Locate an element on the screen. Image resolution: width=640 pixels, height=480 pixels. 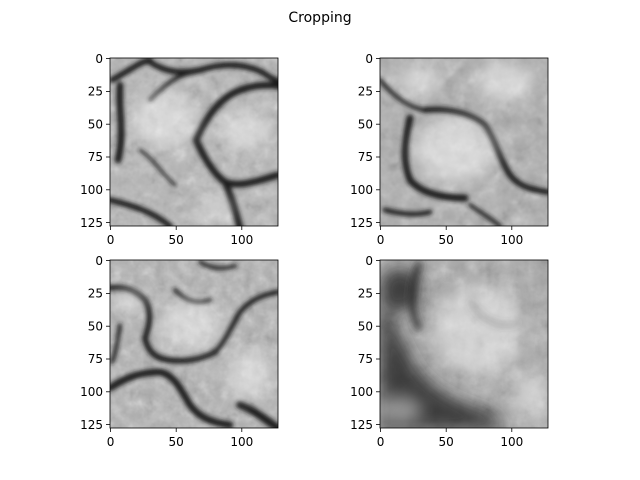
panel-top-left: 0 25 50 75 100 125 0 50 100 is located at coordinates (179, 149).